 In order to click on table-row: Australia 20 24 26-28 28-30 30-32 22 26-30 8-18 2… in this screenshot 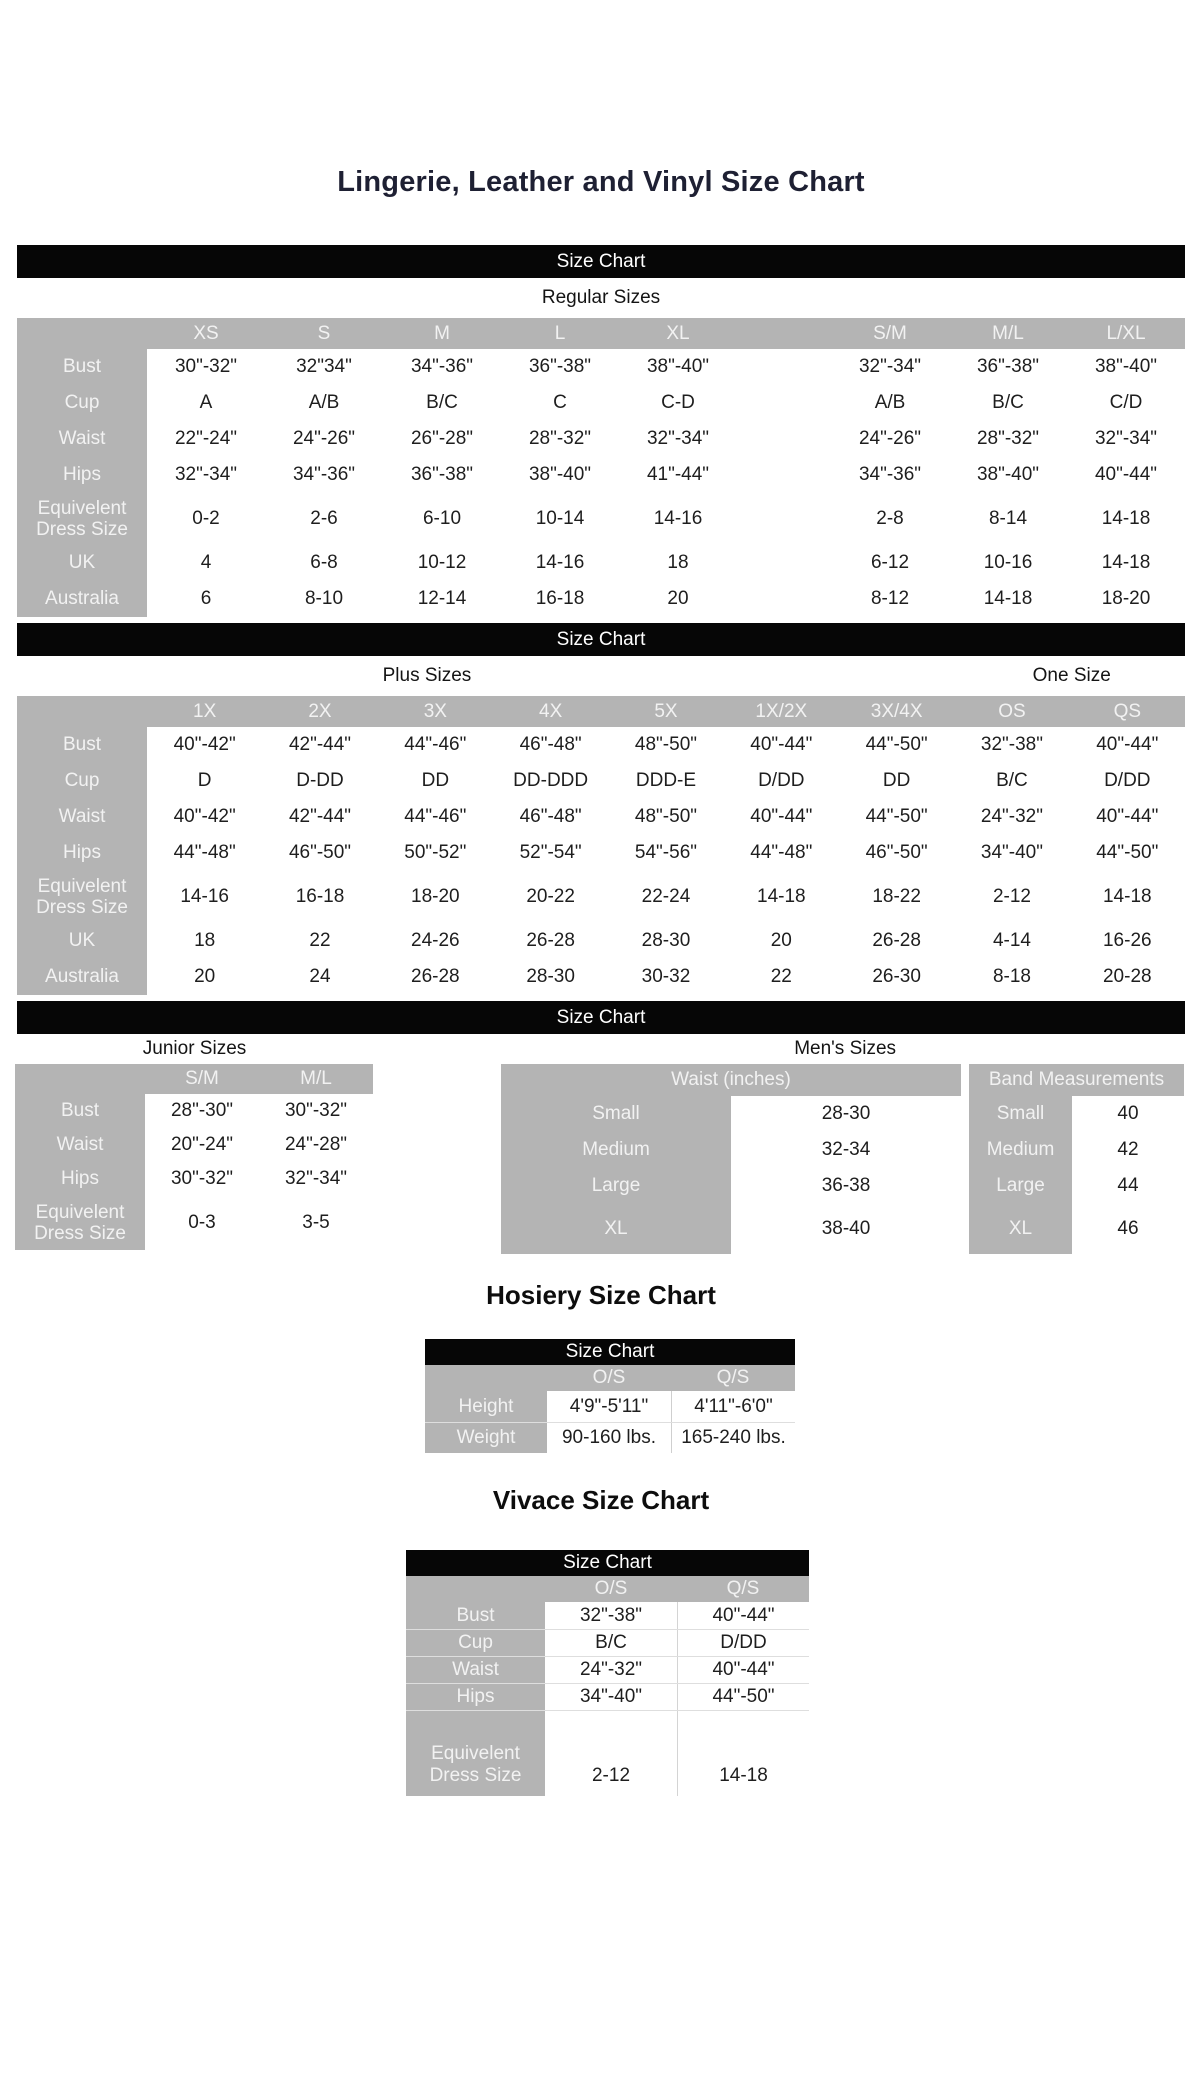, I will do `click(601, 977)`.